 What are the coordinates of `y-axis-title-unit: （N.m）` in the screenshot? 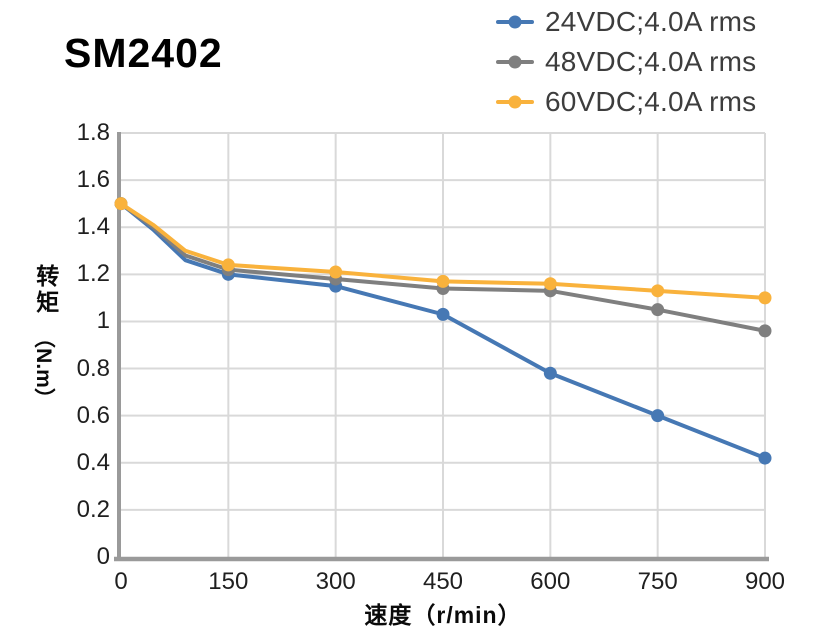 It's located at (43, 368).